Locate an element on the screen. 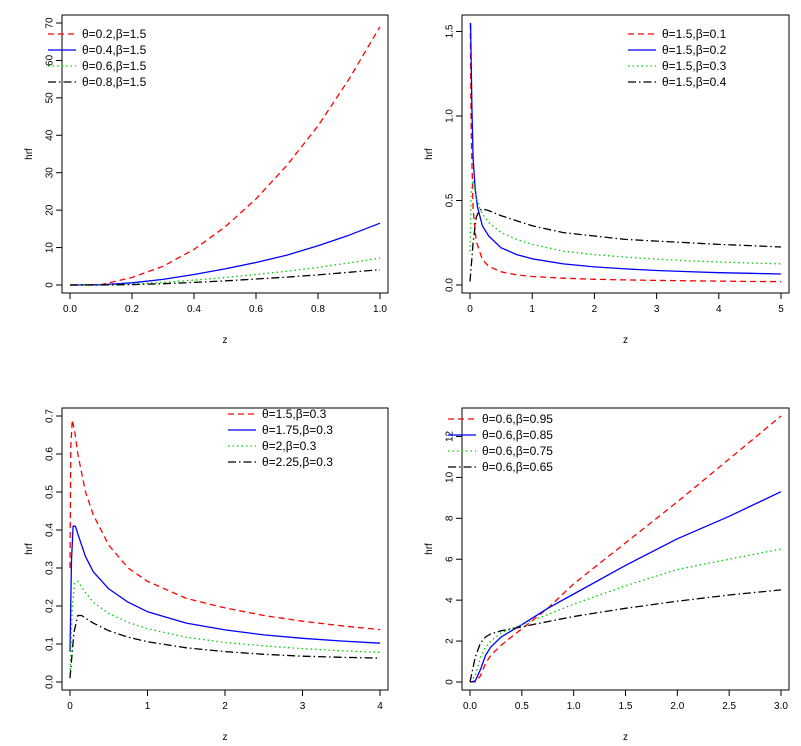 The width and height of the screenshot is (801, 746). x-tick-label: 2.5 is located at coordinates (729, 706).